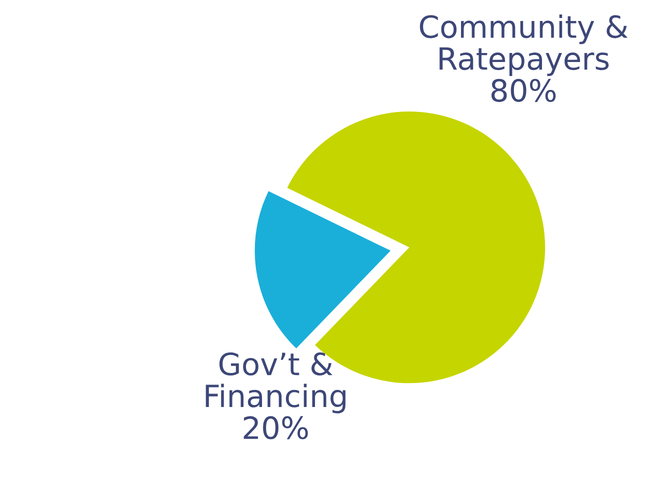  What do you see at coordinates (276, 383) in the screenshot?
I see `slice-label: Gov’t & Financing` at bounding box center [276, 383].